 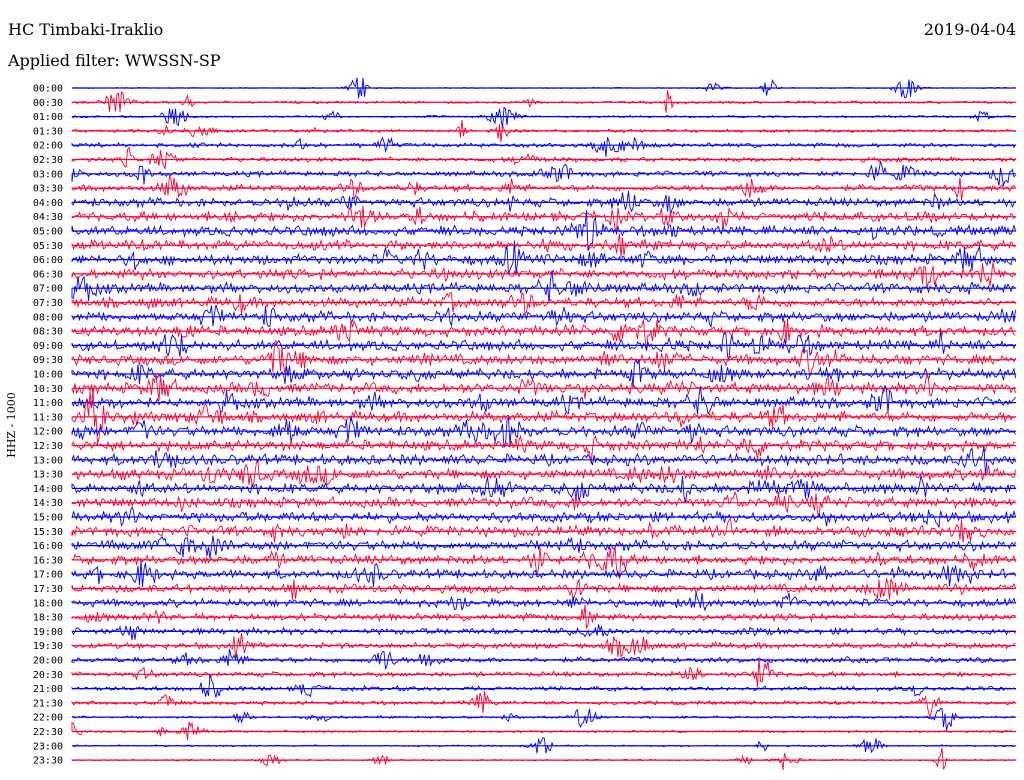 I want to click on time-tick-label: 13:00, so click(x=48, y=460).